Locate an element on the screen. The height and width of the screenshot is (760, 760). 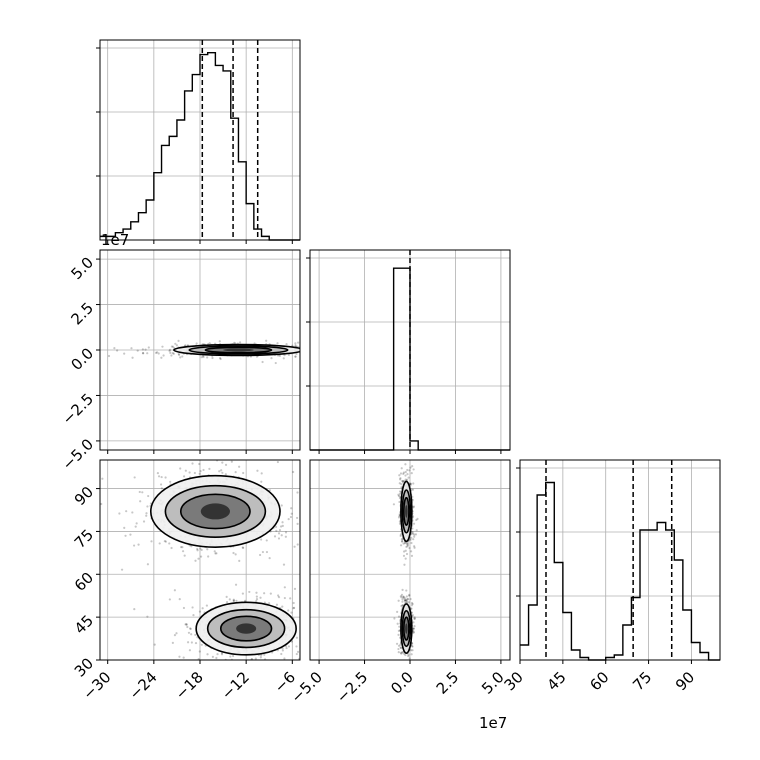
x-tick-label: 90 is located at coordinates (685, 681).